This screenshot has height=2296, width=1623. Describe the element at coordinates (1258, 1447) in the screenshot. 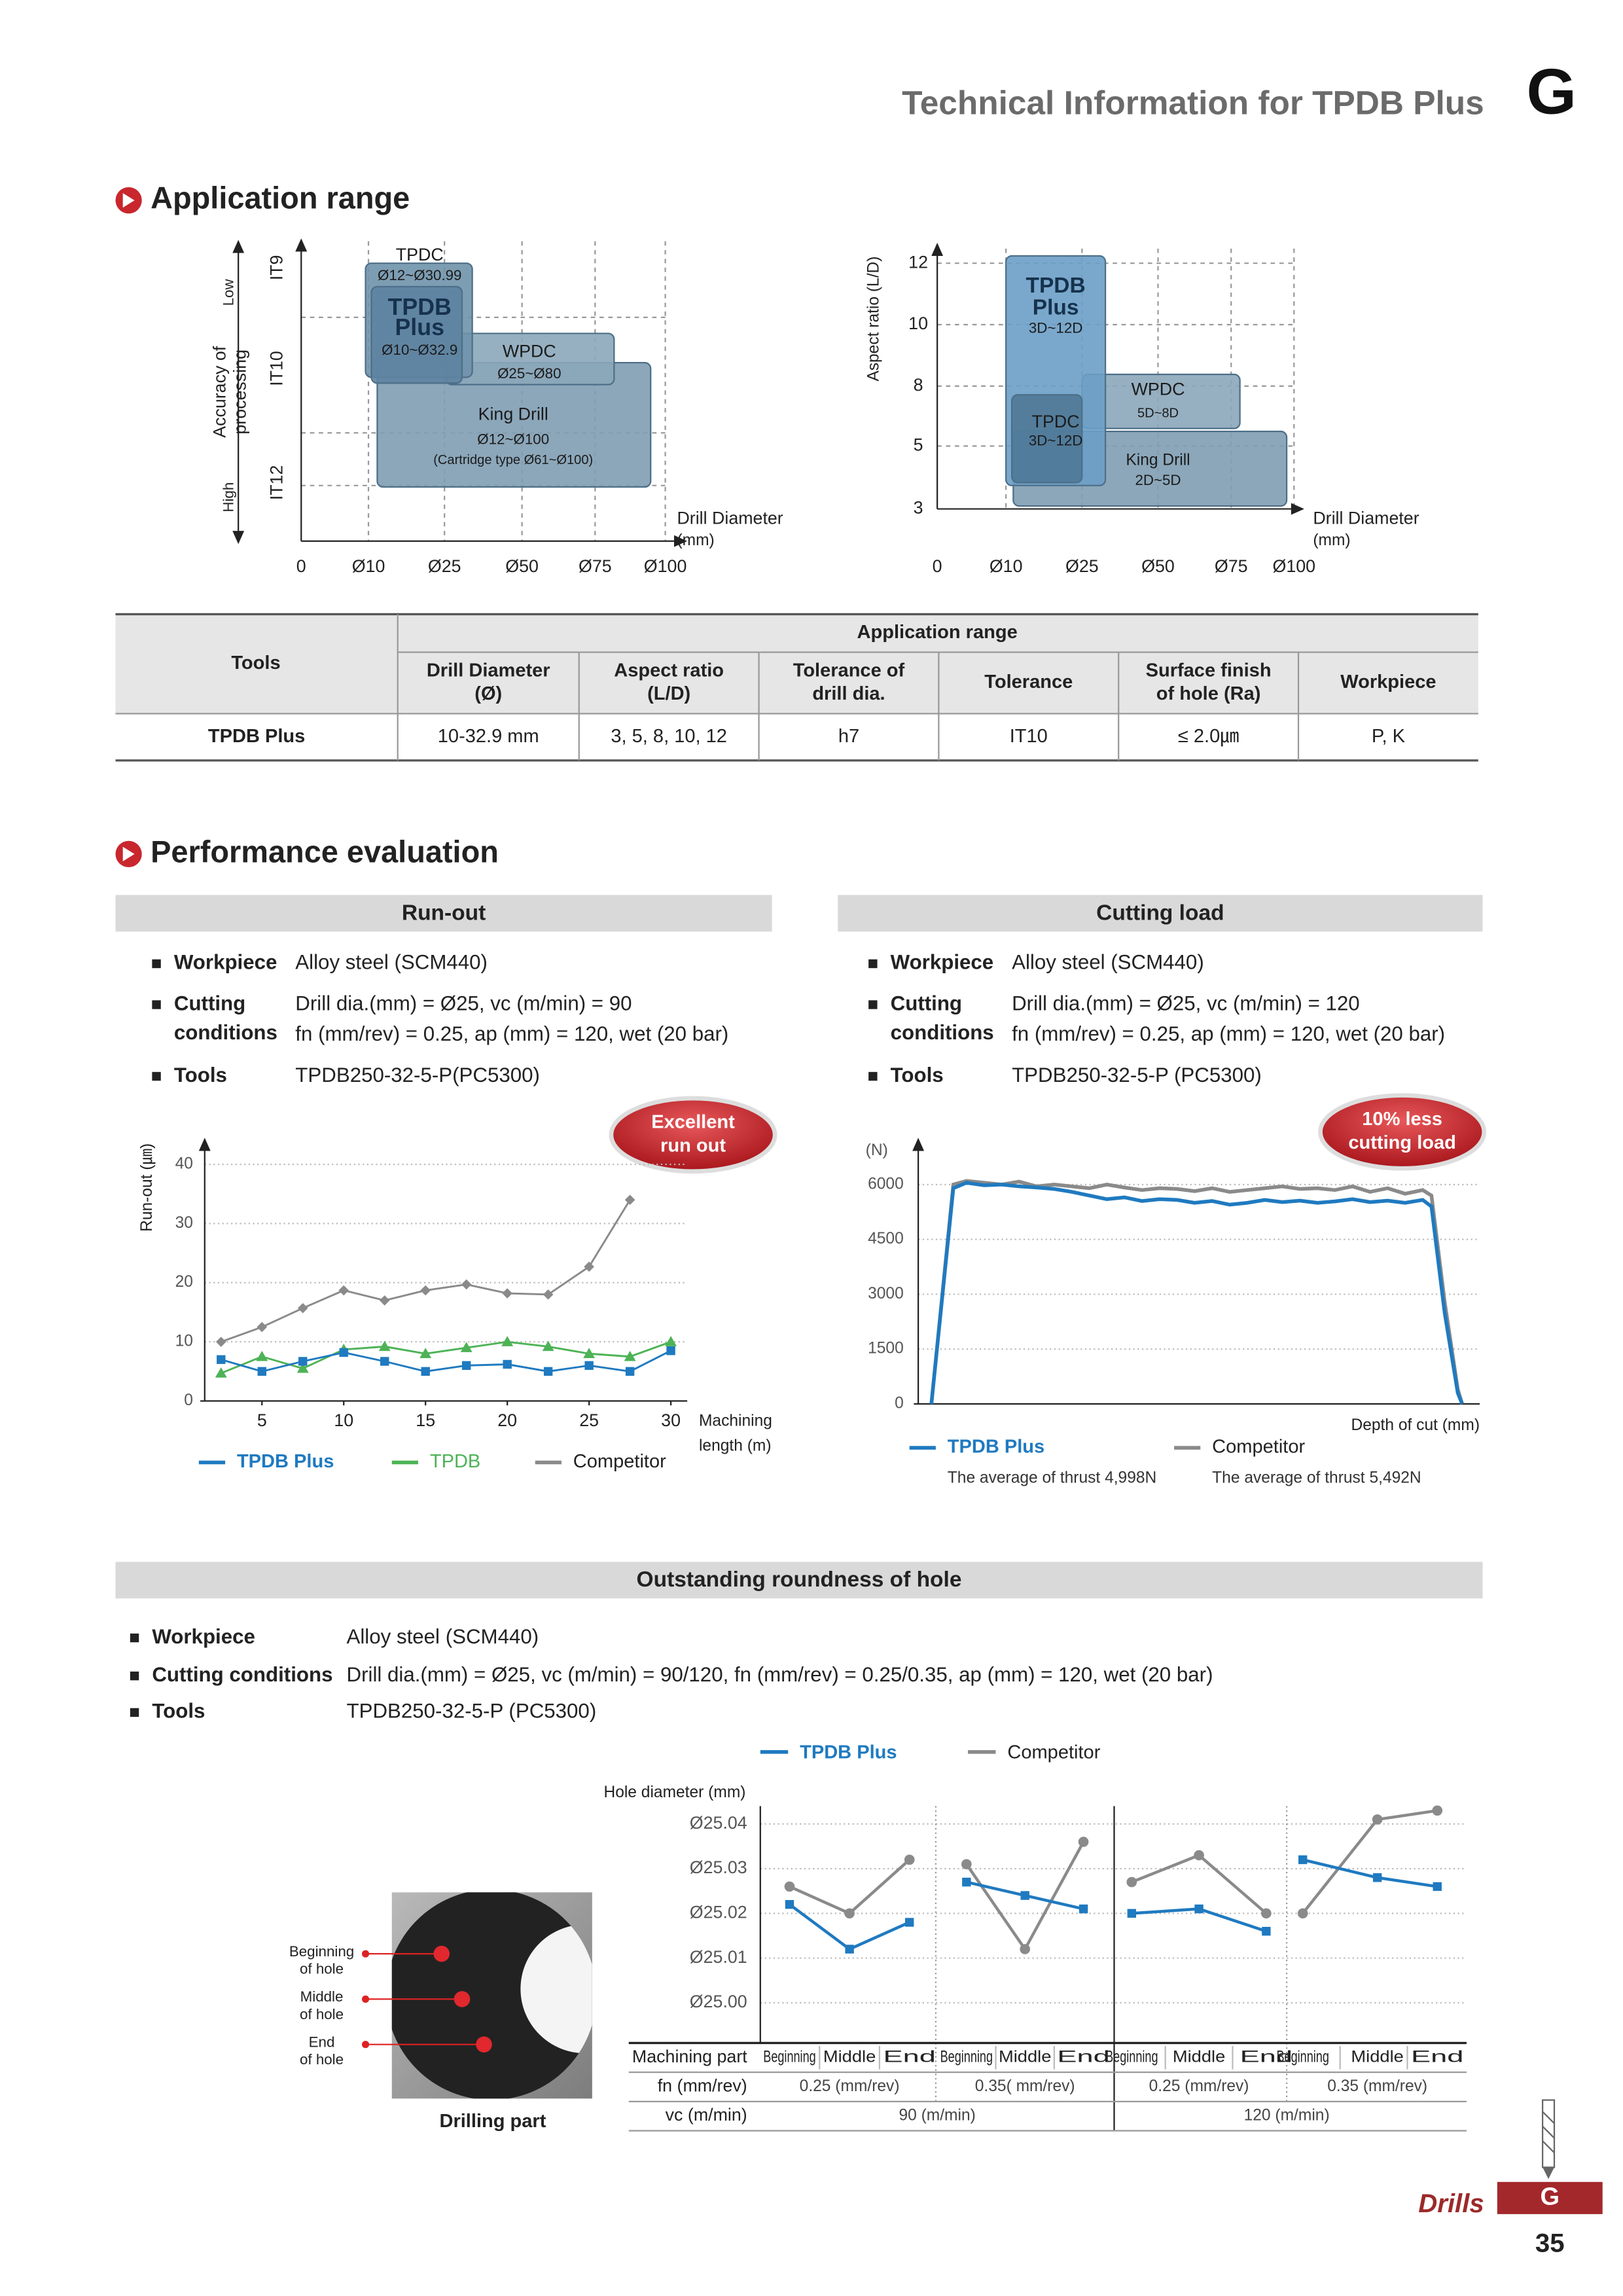

I see `legend-label: Competitor` at that location.